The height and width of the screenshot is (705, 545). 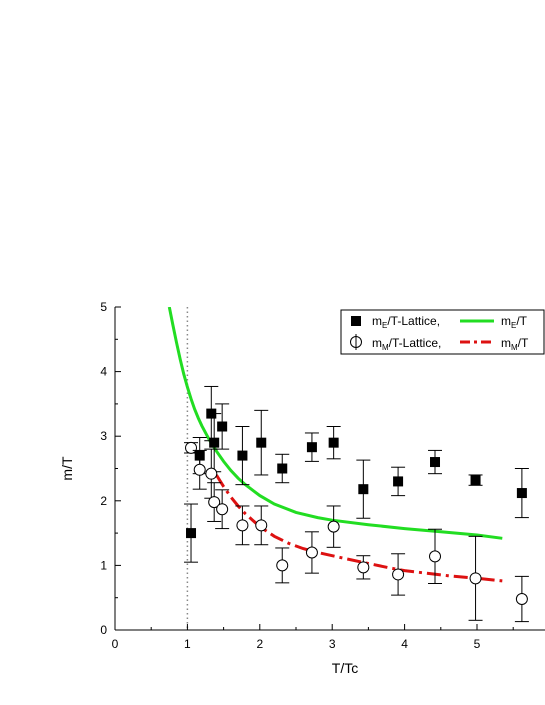 What do you see at coordinates (404, 644) in the screenshot?
I see `x-tick-label: 4` at bounding box center [404, 644].